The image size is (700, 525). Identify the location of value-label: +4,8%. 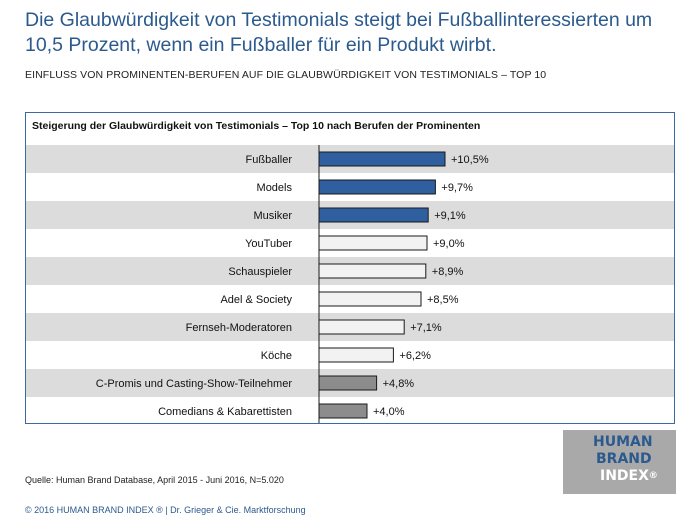
(399, 384).